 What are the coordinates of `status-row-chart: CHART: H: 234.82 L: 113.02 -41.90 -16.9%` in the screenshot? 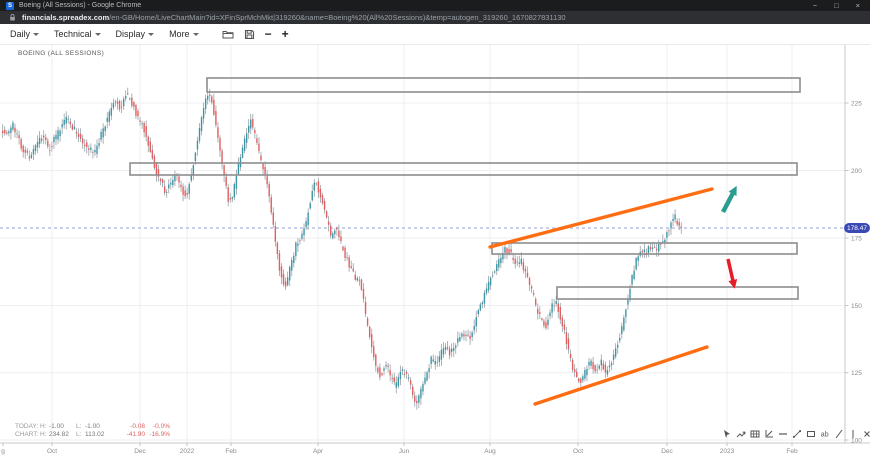 It's located at (92, 435).